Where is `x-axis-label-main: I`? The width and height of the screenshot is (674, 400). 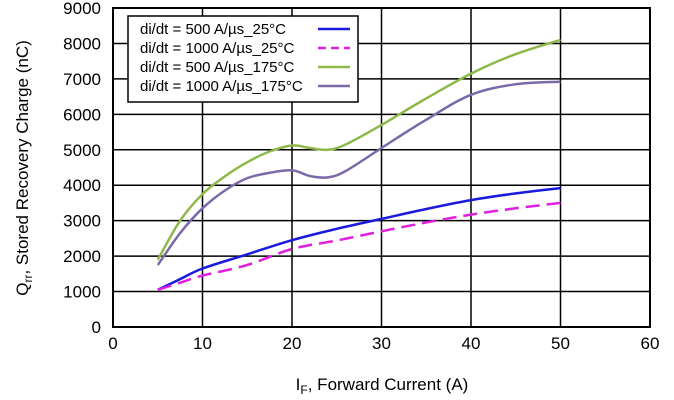
x-axis-label-main: I is located at coordinates (298, 384).